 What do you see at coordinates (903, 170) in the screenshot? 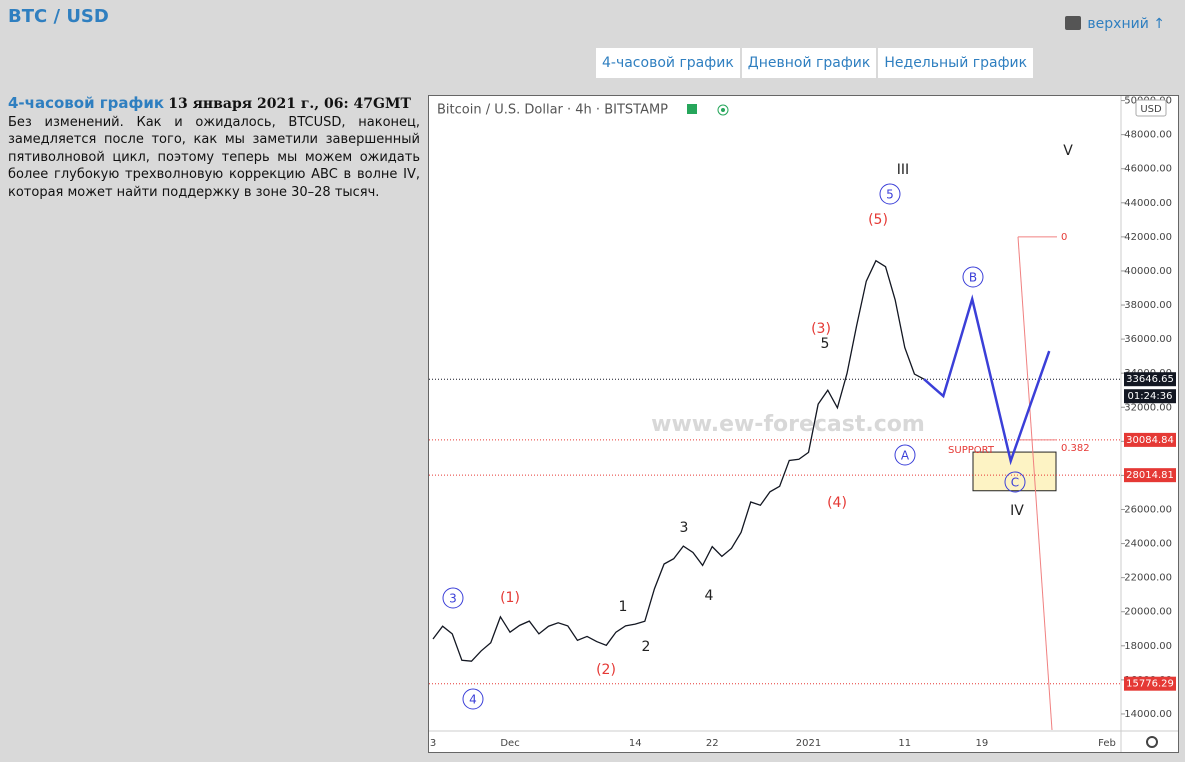
I see `wave-label: III` at bounding box center [903, 170].